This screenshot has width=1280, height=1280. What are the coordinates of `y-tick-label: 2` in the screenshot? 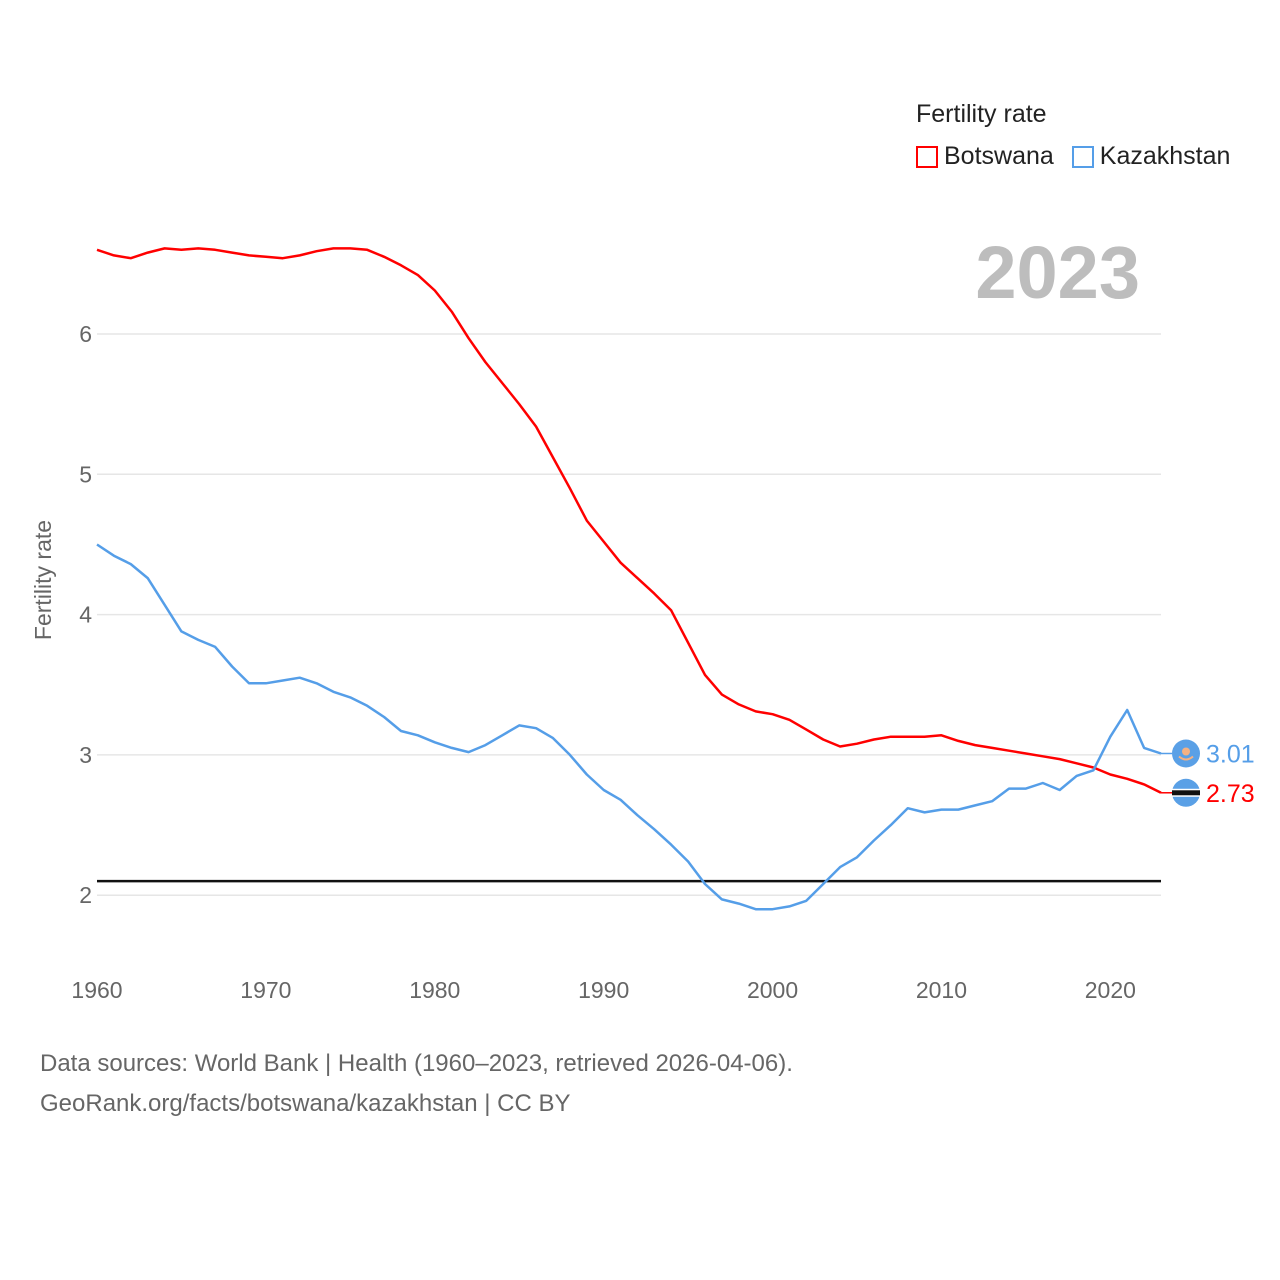 It's located at (85, 895).